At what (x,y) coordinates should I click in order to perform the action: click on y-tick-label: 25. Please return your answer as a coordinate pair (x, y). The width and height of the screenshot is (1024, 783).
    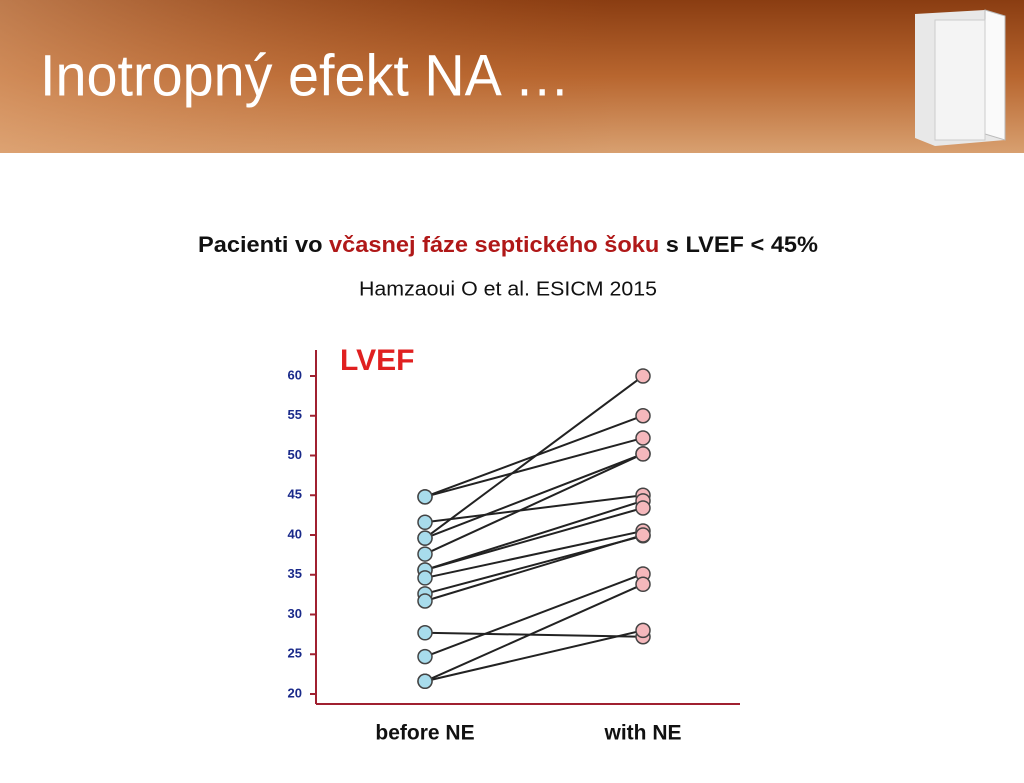
    Looking at the image, I should click on (295, 653).